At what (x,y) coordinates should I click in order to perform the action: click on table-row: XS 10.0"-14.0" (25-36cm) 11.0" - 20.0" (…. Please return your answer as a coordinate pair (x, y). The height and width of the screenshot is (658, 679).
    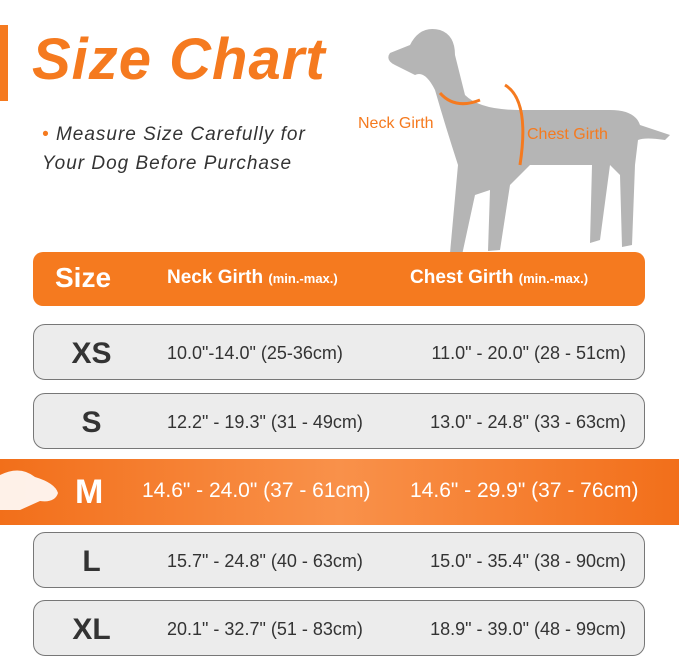
    Looking at the image, I should click on (339, 352).